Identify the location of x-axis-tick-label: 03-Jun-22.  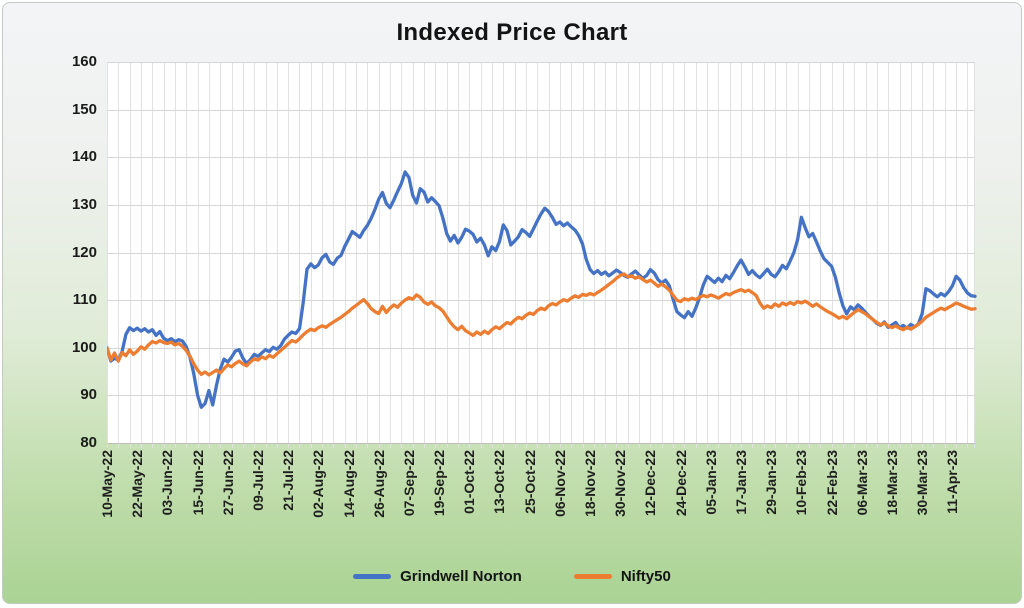
(167, 483).